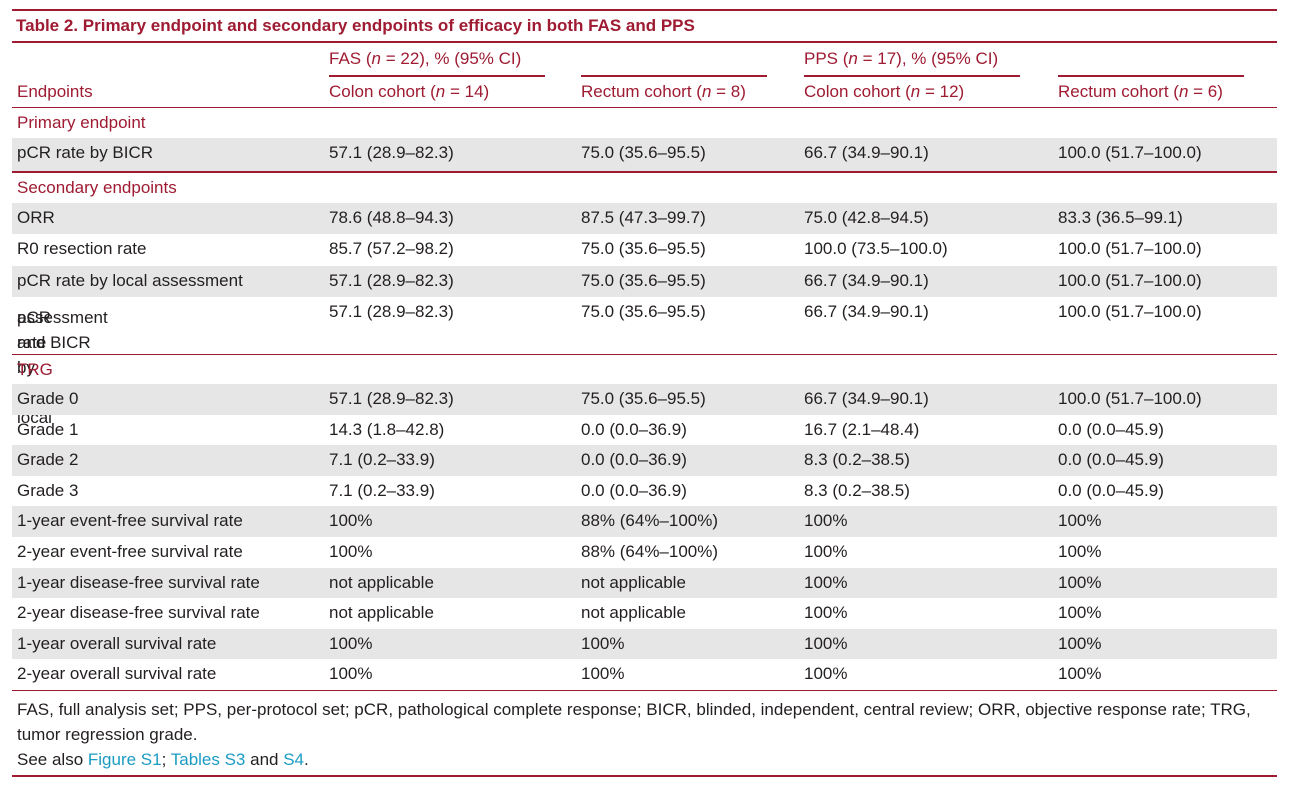 The height and width of the screenshot is (786, 1293). What do you see at coordinates (644, 776) in the screenshot?
I see `bottom-rule` at bounding box center [644, 776].